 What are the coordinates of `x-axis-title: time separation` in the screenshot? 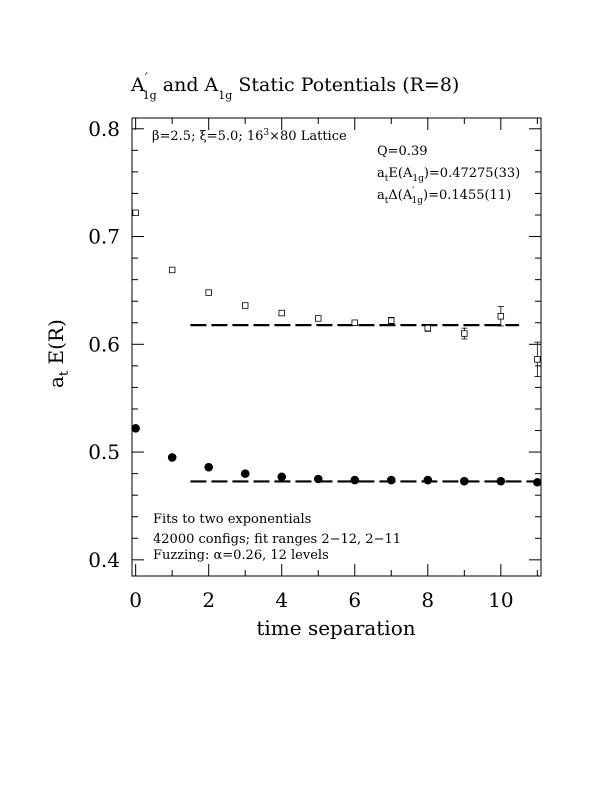 It's located at (335, 628).